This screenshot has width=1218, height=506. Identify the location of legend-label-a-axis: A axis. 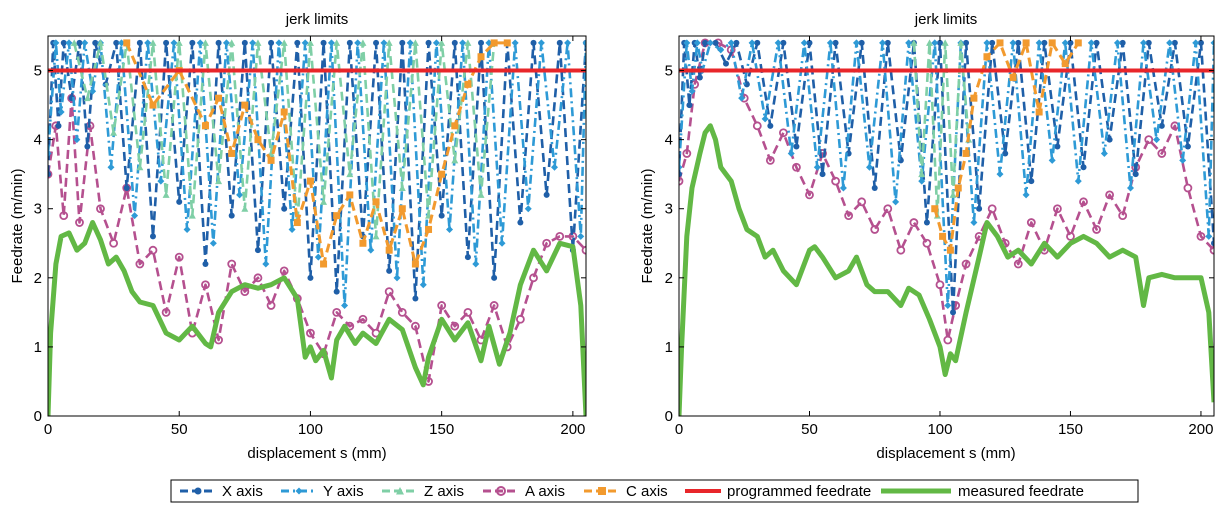
(545, 491).